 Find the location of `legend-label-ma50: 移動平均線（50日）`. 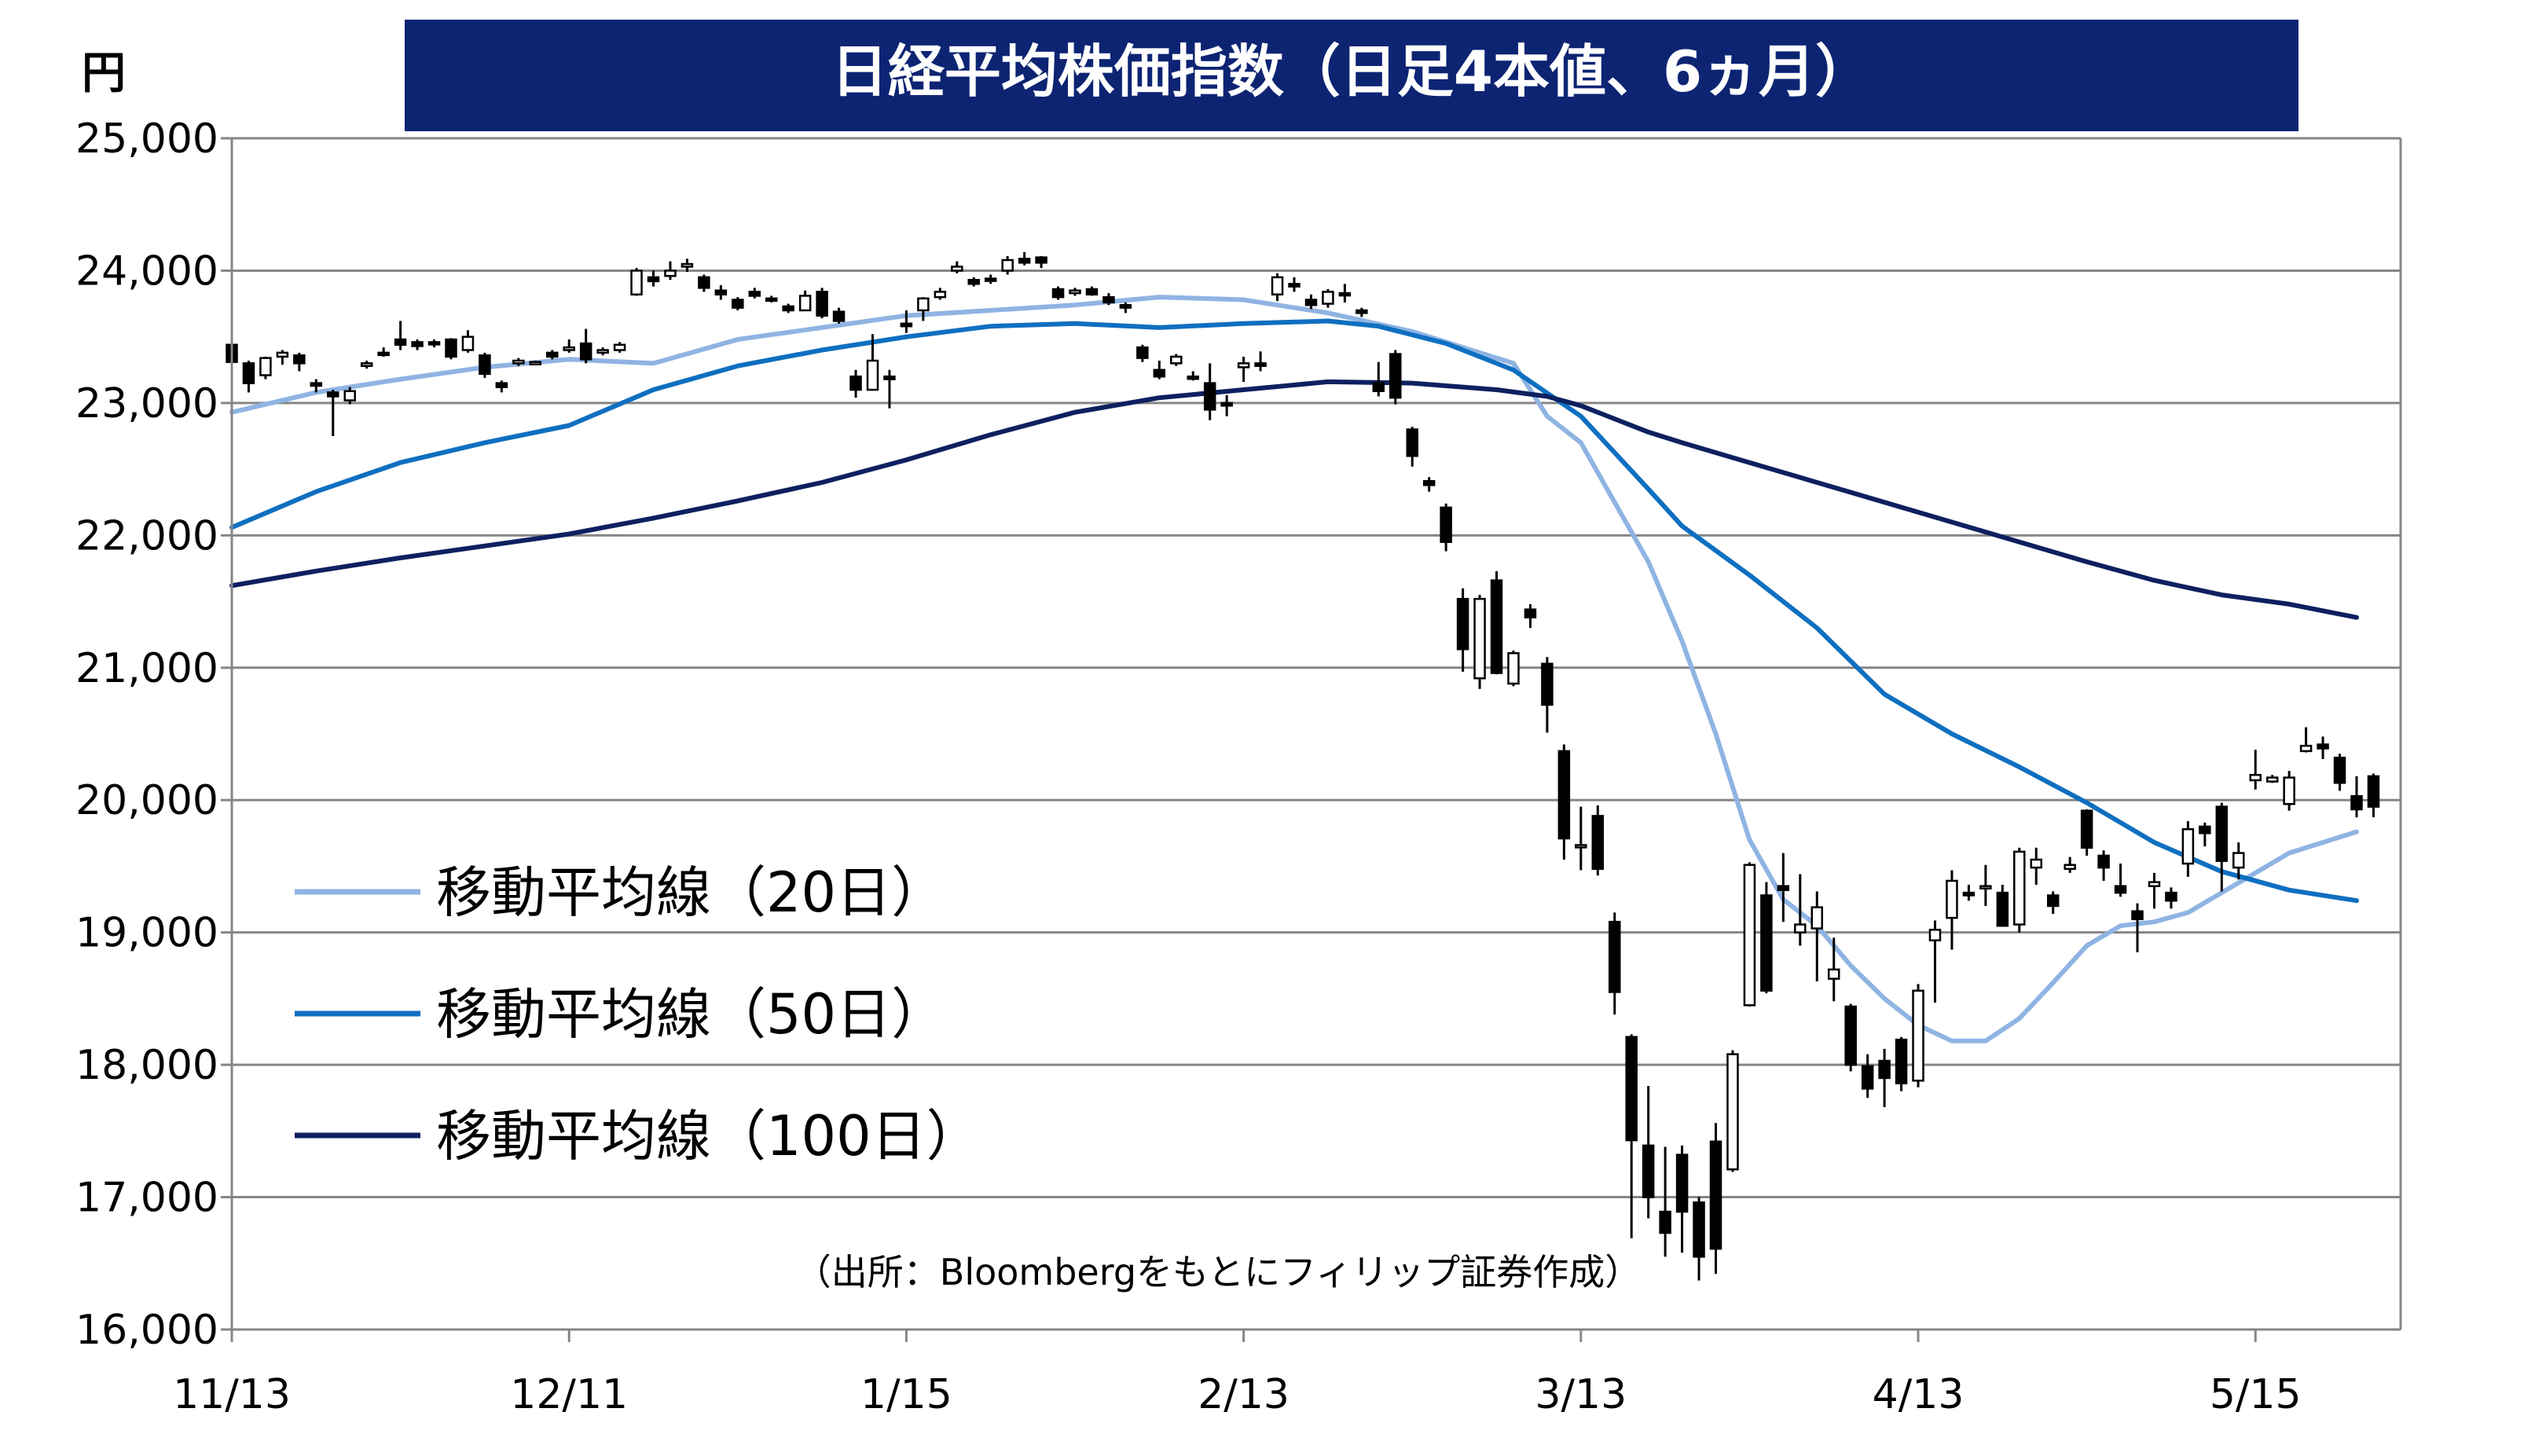

legend-label-ma50: 移動平均線（50日） is located at coordinates (691, 1014).